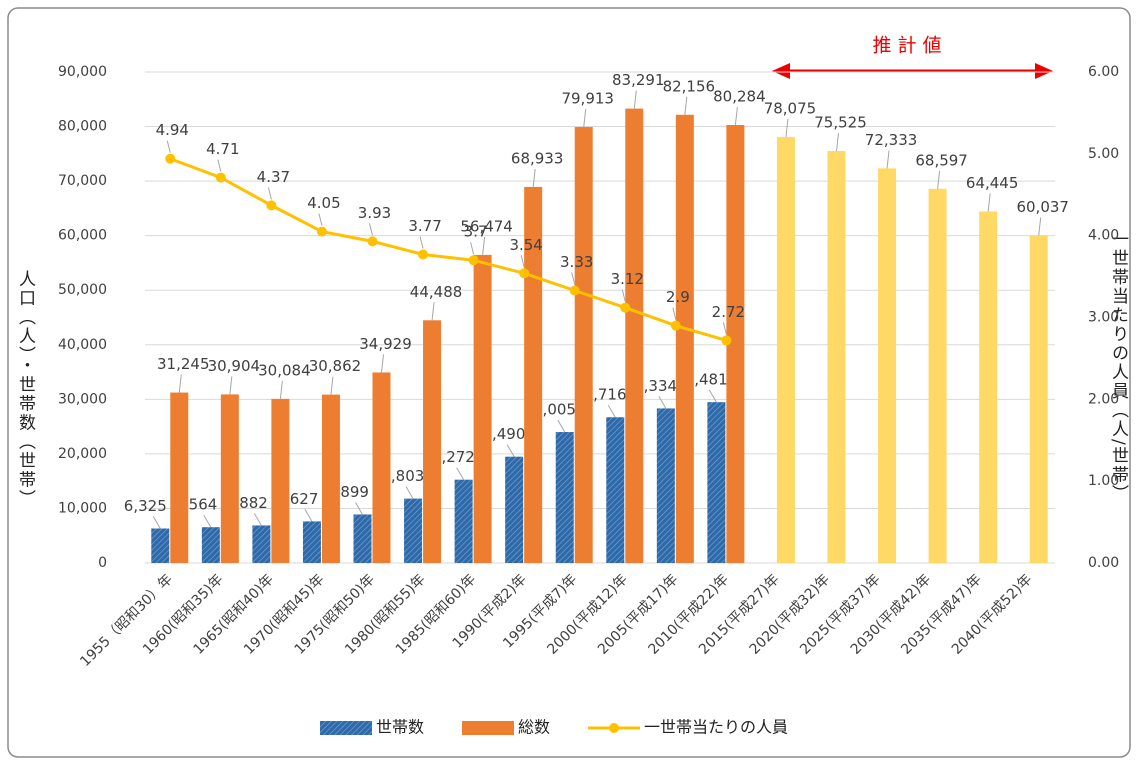  What do you see at coordinates (992, 183) in the screenshot?
I see `data-label: 64,445` at bounding box center [992, 183].